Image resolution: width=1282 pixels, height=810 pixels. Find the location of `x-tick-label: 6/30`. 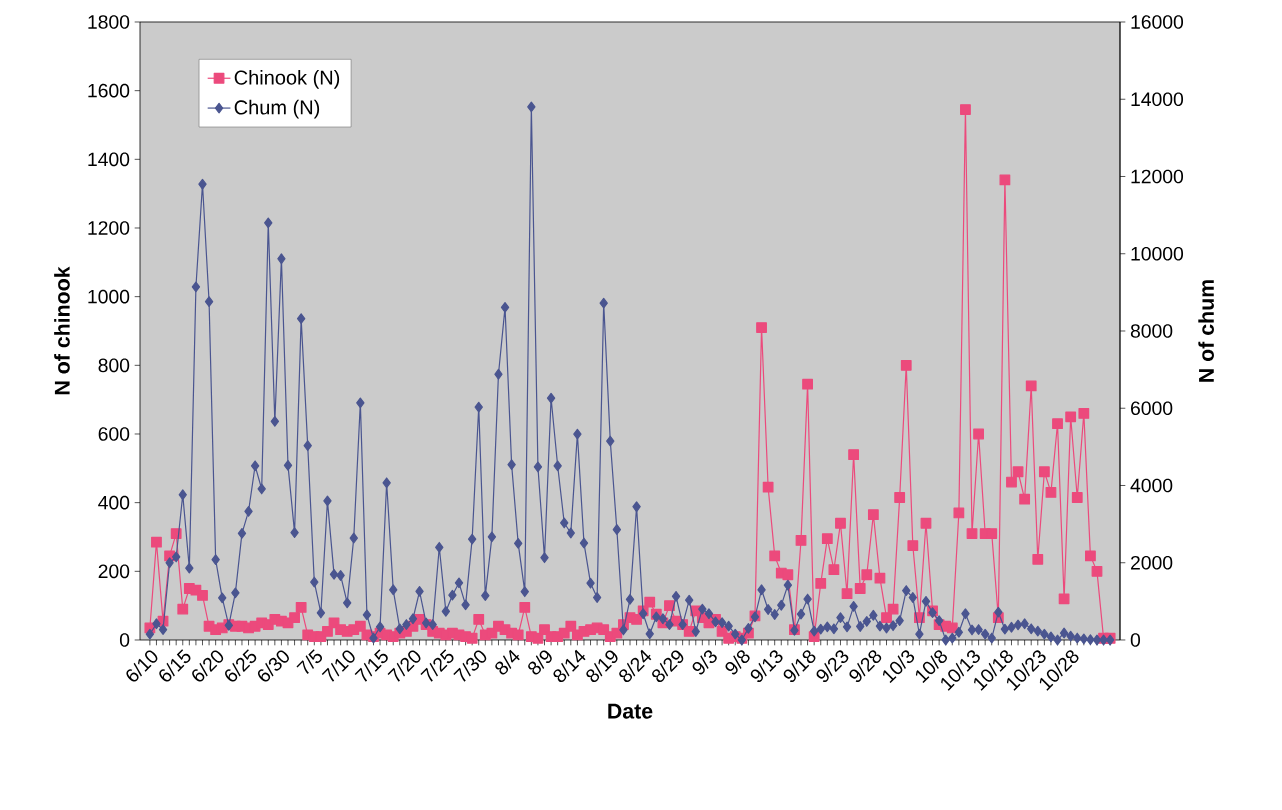

x-tick-label: 6/30 is located at coordinates (273, 666).